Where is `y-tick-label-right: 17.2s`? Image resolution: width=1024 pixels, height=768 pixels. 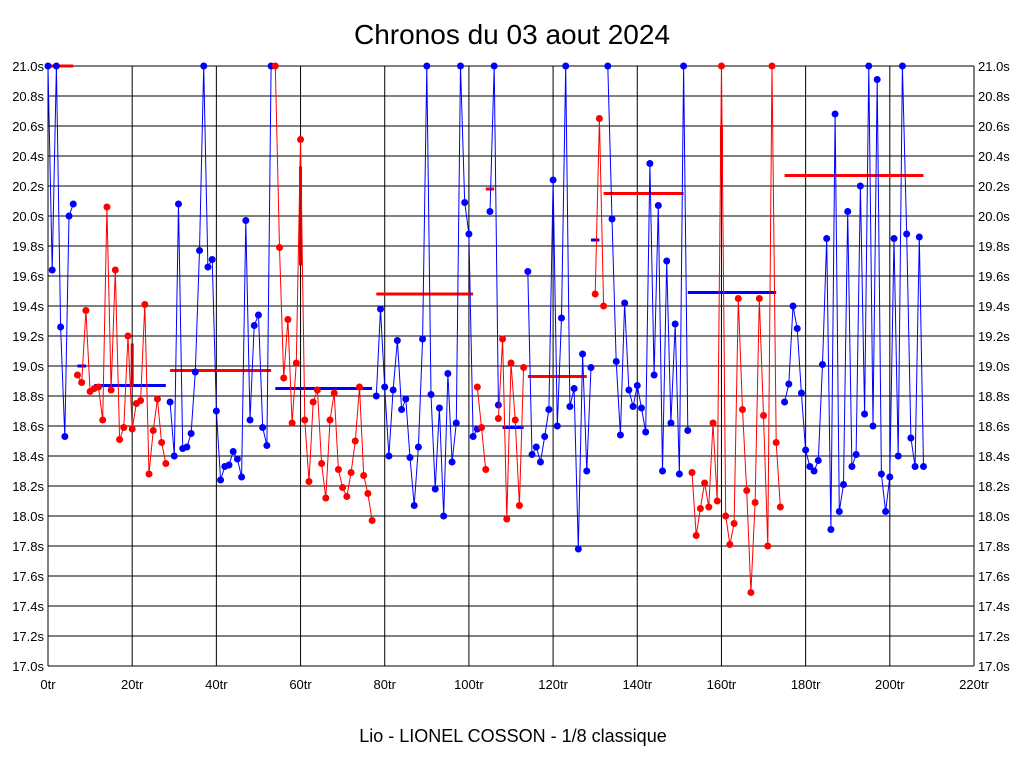 y-tick-label-right: 17.2s is located at coordinates (994, 636).